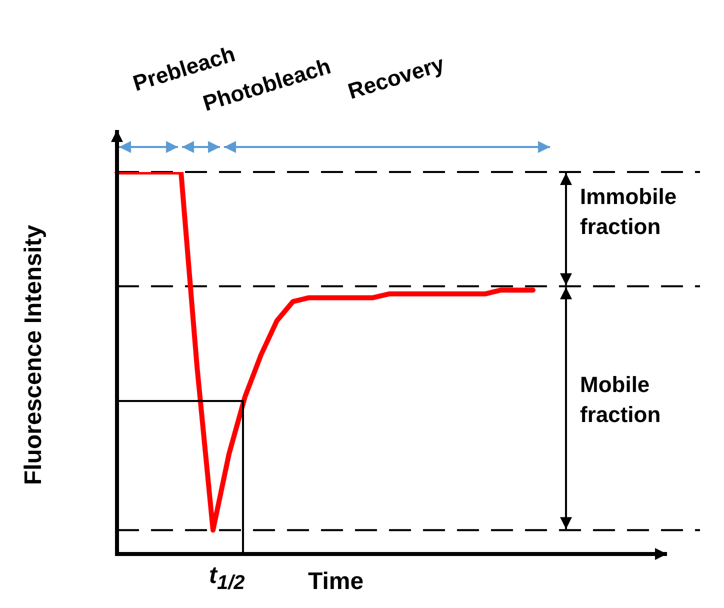 The width and height of the screenshot is (724, 608). I want to click on text: Immobile fraction, so click(629, 212).